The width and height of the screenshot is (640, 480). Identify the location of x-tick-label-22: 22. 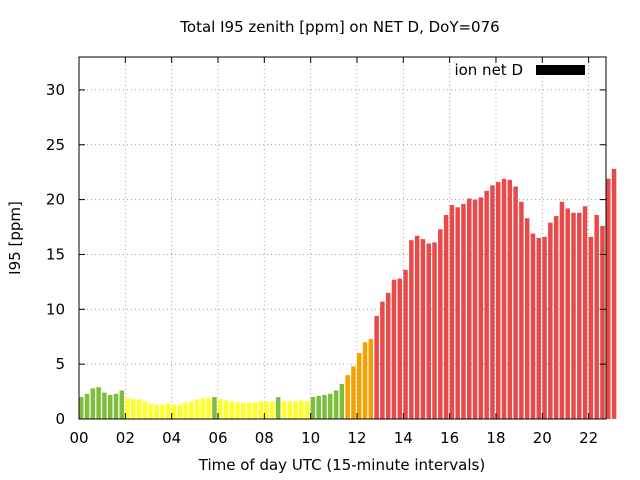
(588, 438).